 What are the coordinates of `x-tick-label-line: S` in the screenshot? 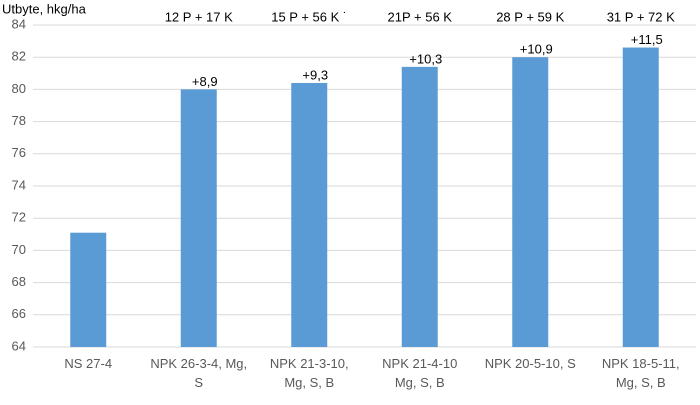 It's located at (198, 382).